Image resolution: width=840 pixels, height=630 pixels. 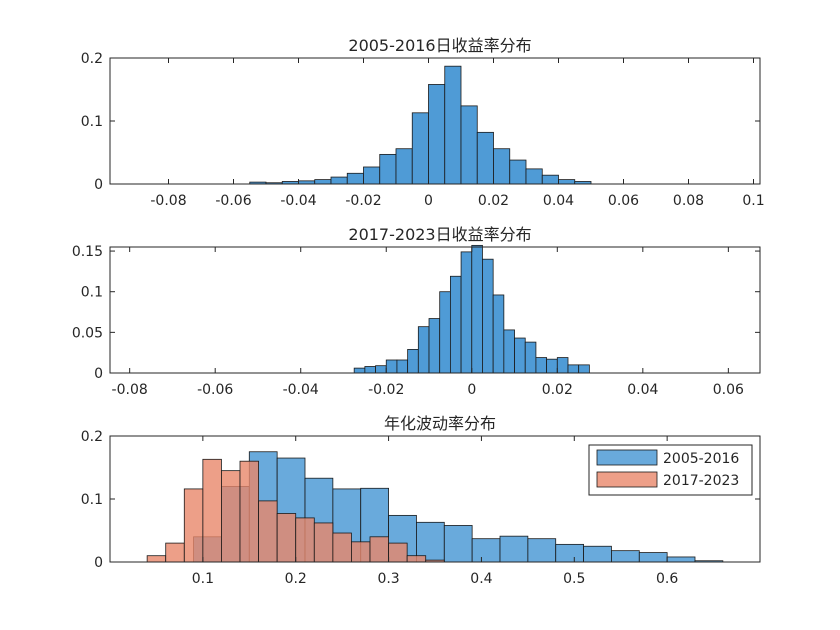 I want to click on x-tick-label: 0.6, so click(x=667, y=579).